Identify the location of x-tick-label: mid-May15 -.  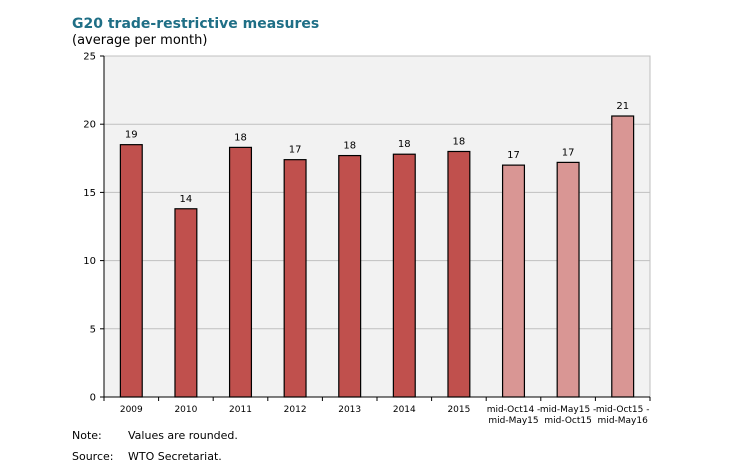
(568, 410).